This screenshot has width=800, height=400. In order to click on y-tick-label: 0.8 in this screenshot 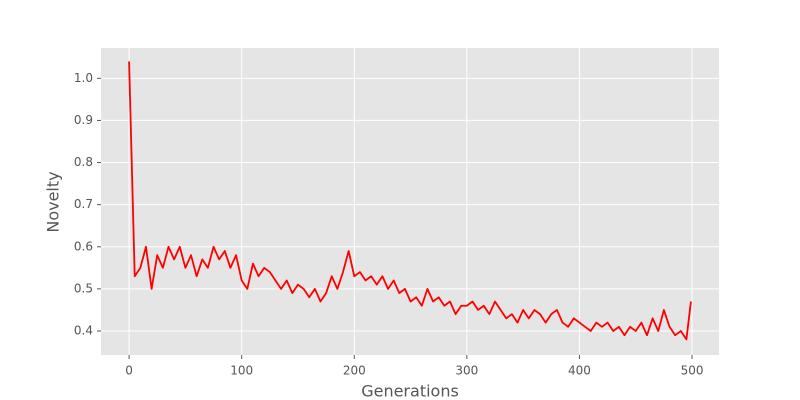, I will do `click(83, 162)`.